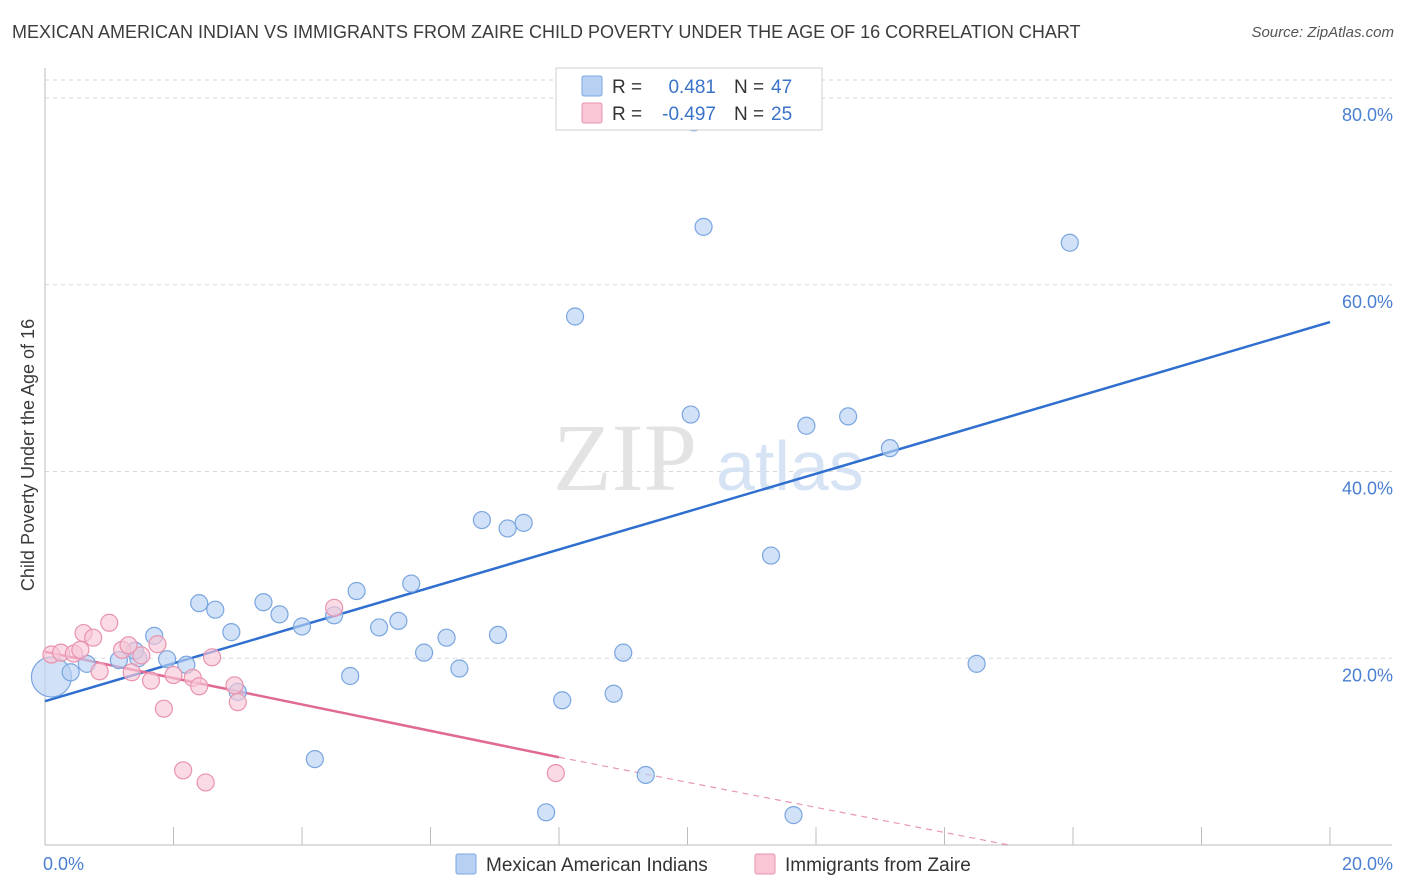  What do you see at coordinates (783, 801) in the screenshot?
I see `trend-line-immigrants-from-zaire-extension` at bounding box center [783, 801].